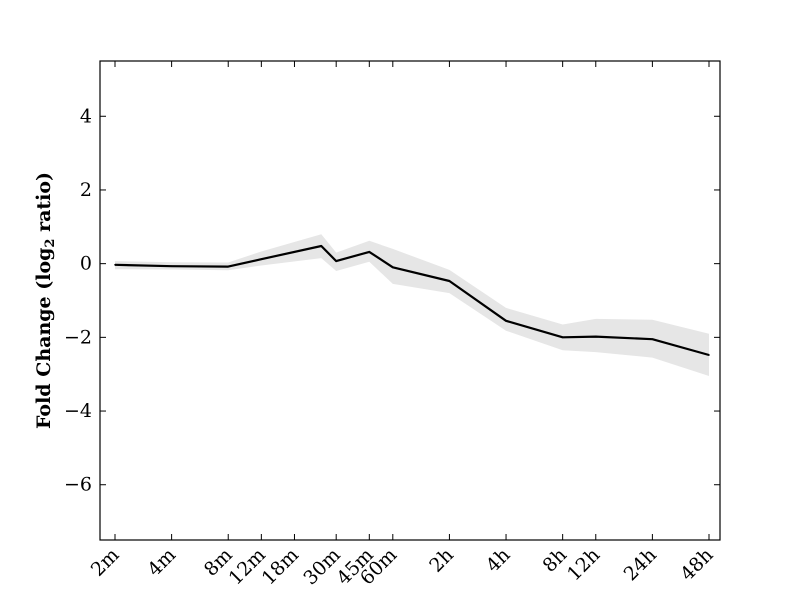  I want to click on y-tick-label-5: −6, so click(78, 485).